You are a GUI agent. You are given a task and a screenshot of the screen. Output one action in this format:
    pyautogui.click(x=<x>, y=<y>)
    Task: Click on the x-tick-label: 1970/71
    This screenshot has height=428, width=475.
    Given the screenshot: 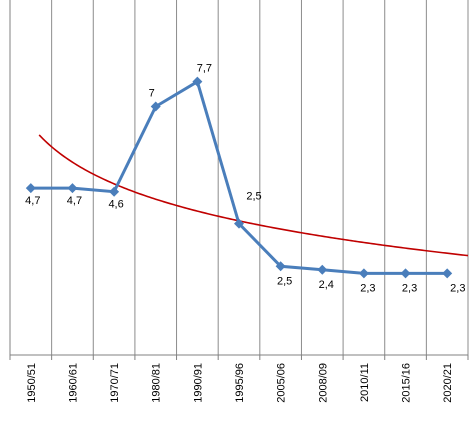 What is the action you would take?
    pyautogui.click(x=115, y=383)
    